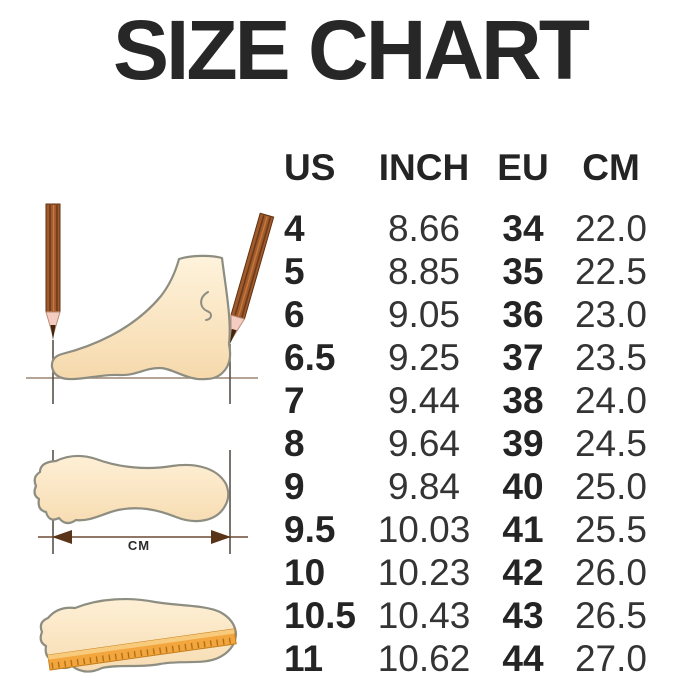 The width and height of the screenshot is (700, 700). I want to click on footprint-outline, so click(131, 489).